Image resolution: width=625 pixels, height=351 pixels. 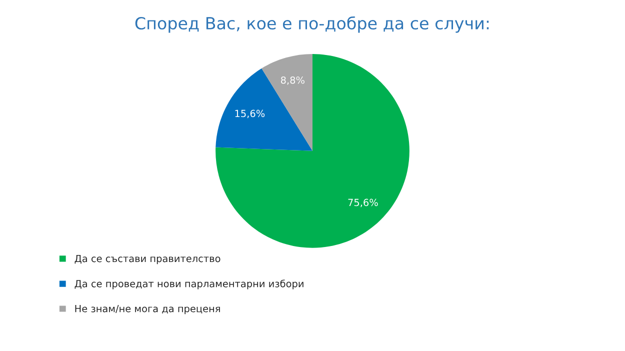 What do you see at coordinates (363, 203) in the screenshot?
I see `data-label: 75,6%` at bounding box center [363, 203].